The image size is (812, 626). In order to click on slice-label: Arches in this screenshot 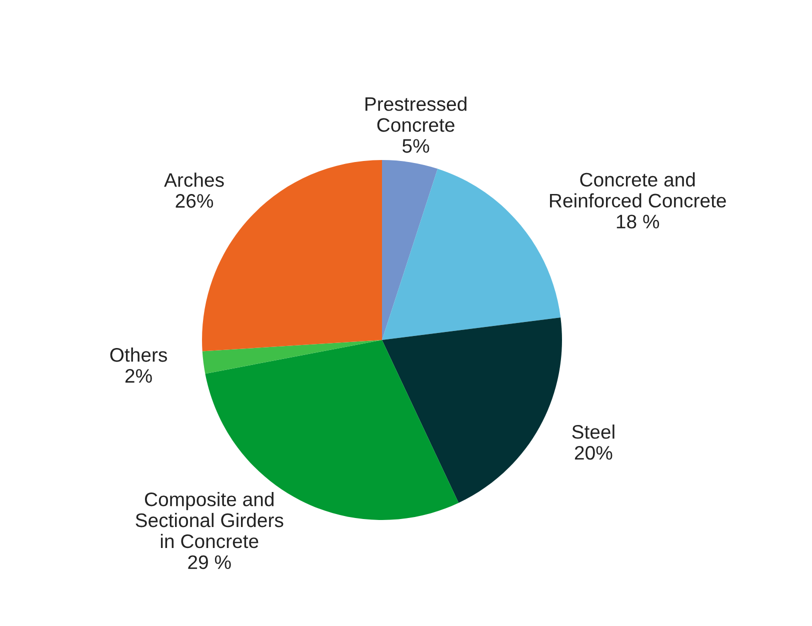, I will do `click(194, 179)`.